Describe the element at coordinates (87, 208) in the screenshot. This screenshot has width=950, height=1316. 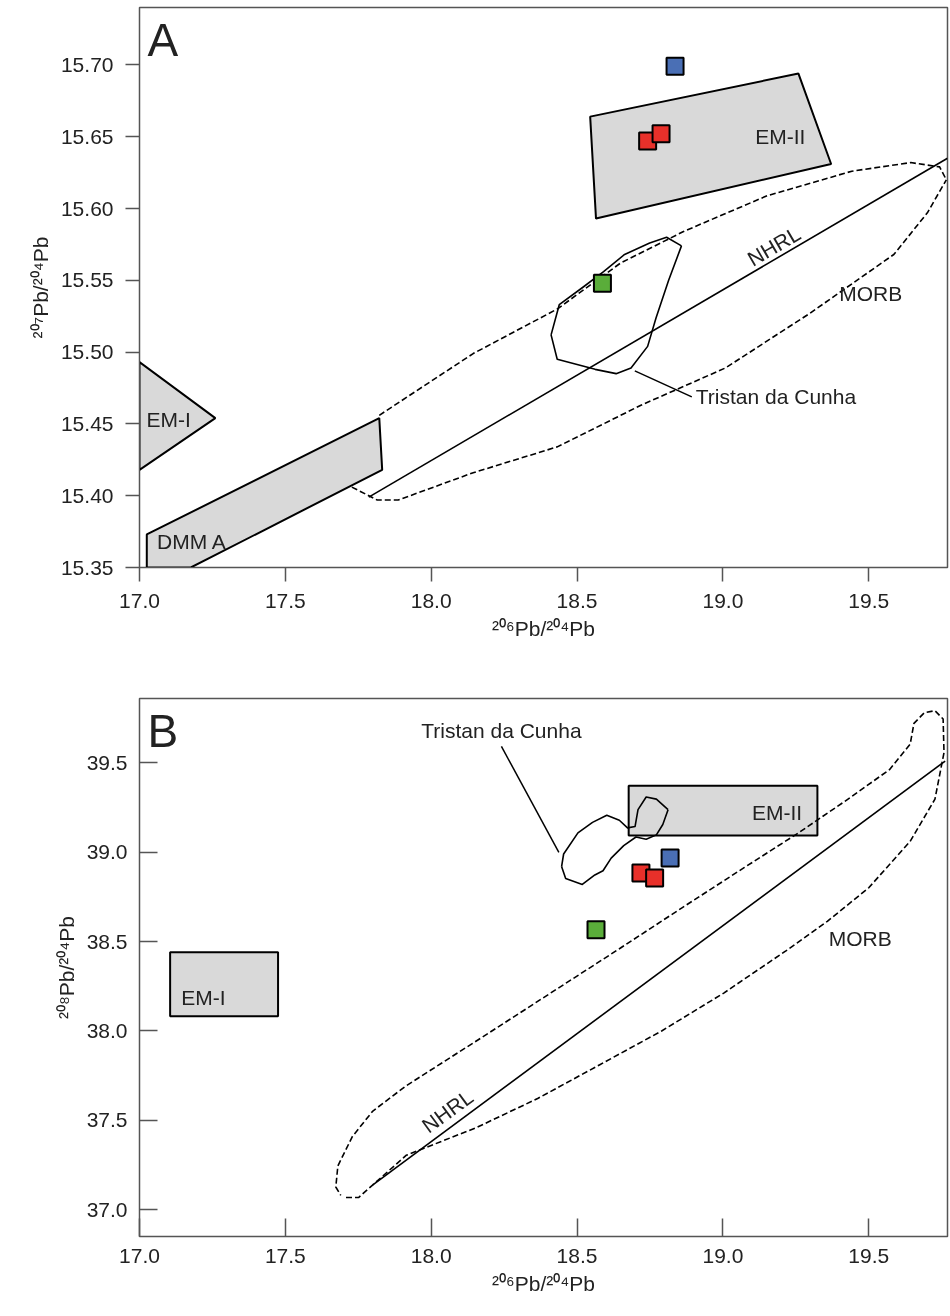
I see `y-tick-label: 15.60` at that location.